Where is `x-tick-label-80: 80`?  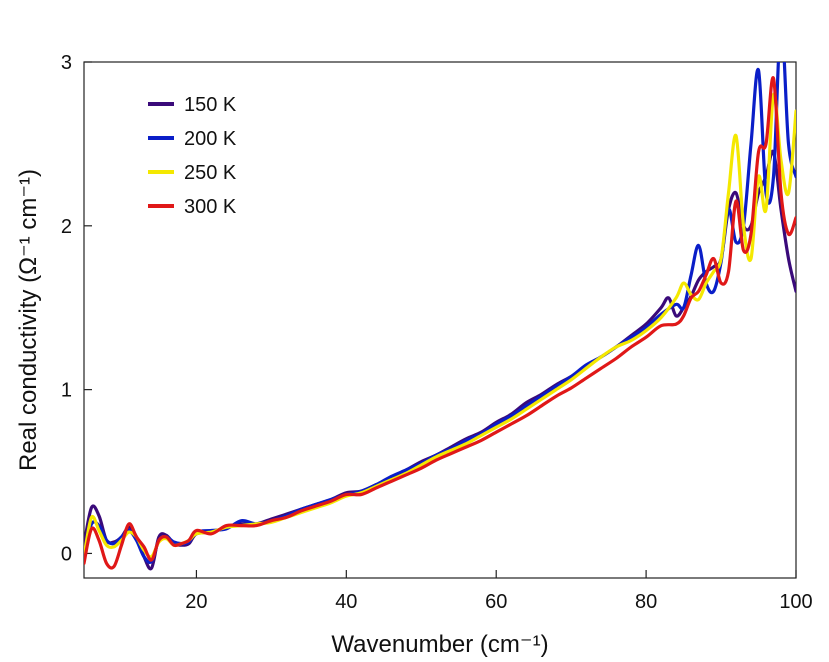 x-tick-label-80: 80 is located at coordinates (646, 602).